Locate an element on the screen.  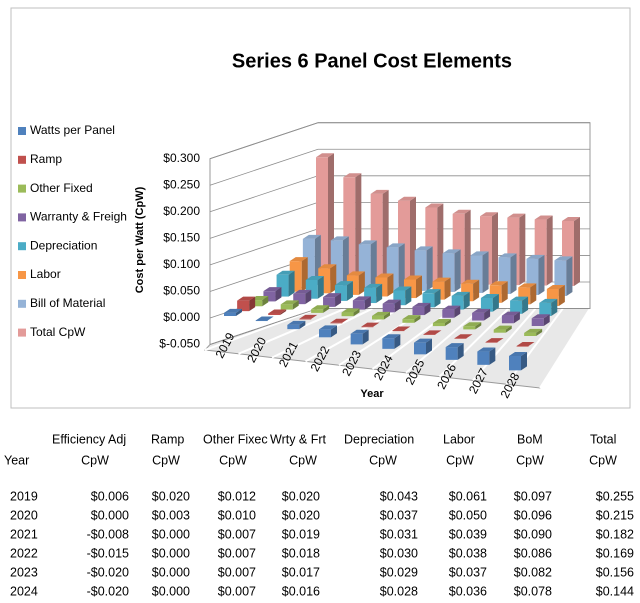
table-cell: $0.000 is located at coordinates (171, 553).